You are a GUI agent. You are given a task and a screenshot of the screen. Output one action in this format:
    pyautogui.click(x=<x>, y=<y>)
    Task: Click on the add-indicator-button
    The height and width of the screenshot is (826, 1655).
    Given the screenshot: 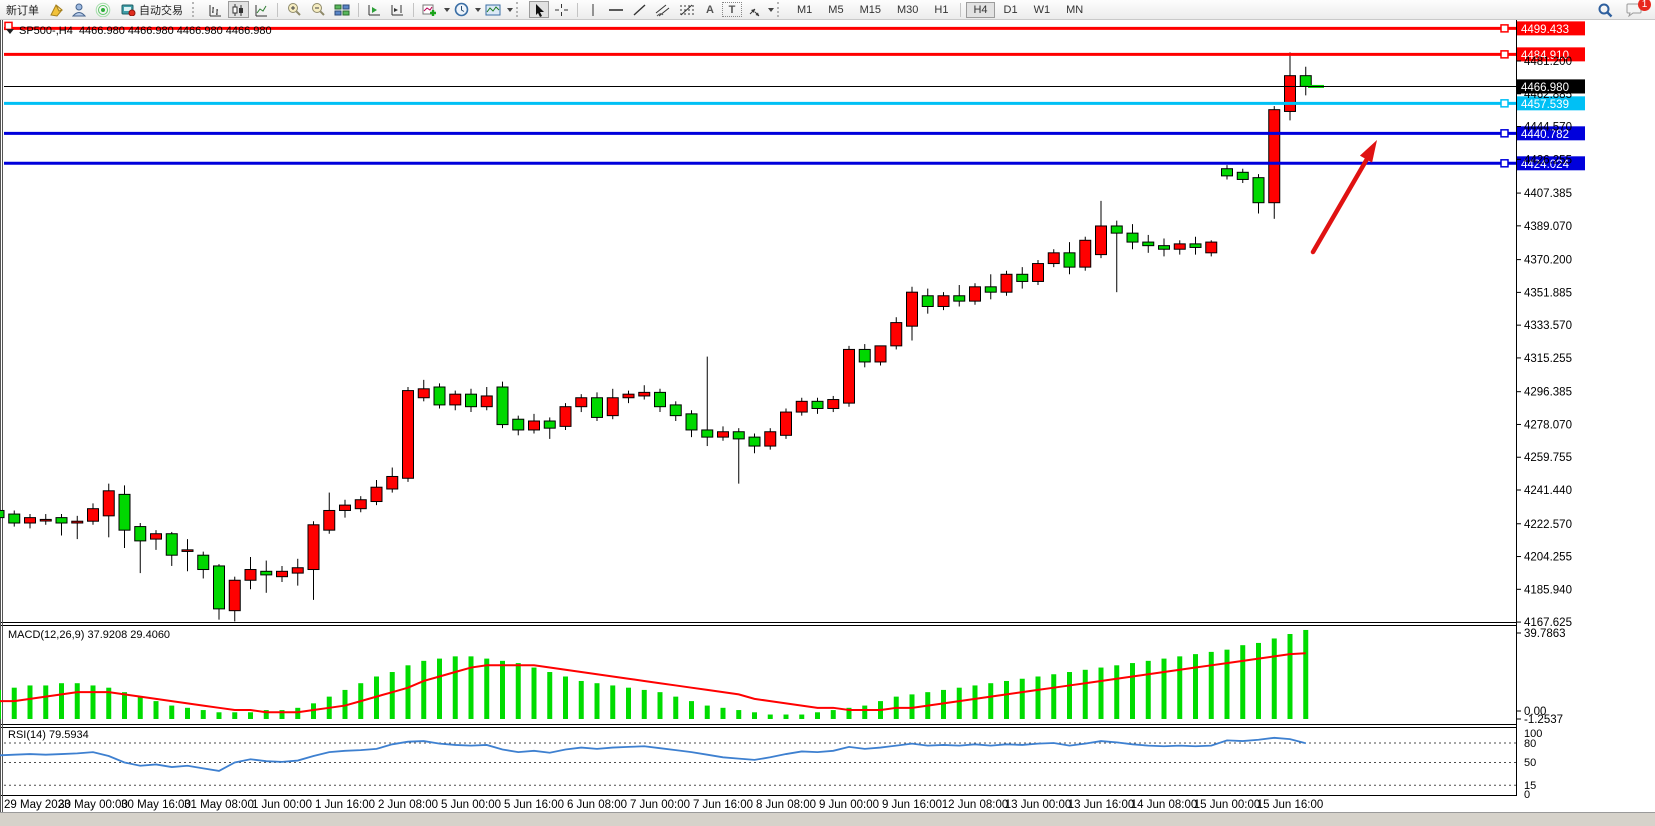 What is the action you would take?
    pyautogui.click(x=430, y=9)
    